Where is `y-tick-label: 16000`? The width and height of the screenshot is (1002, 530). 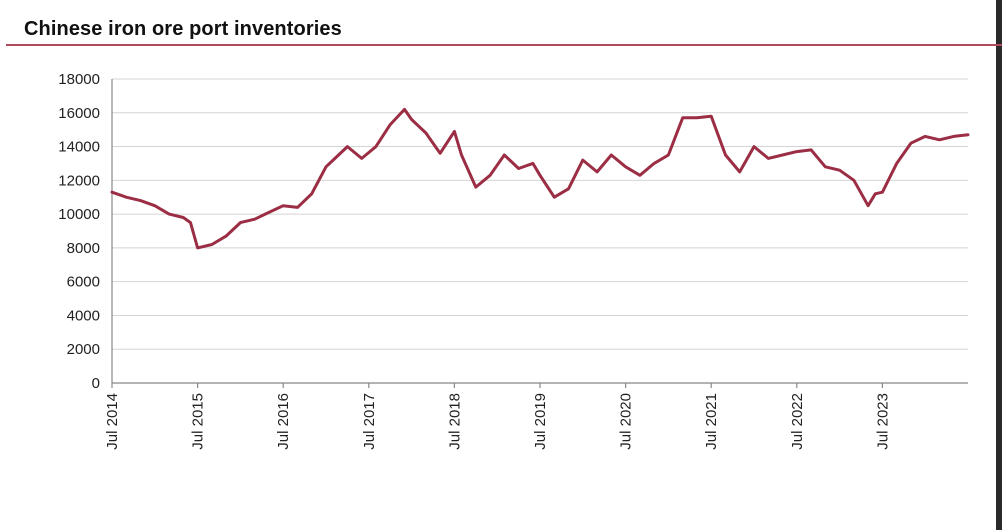 y-tick-label: 16000 is located at coordinates (79, 113).